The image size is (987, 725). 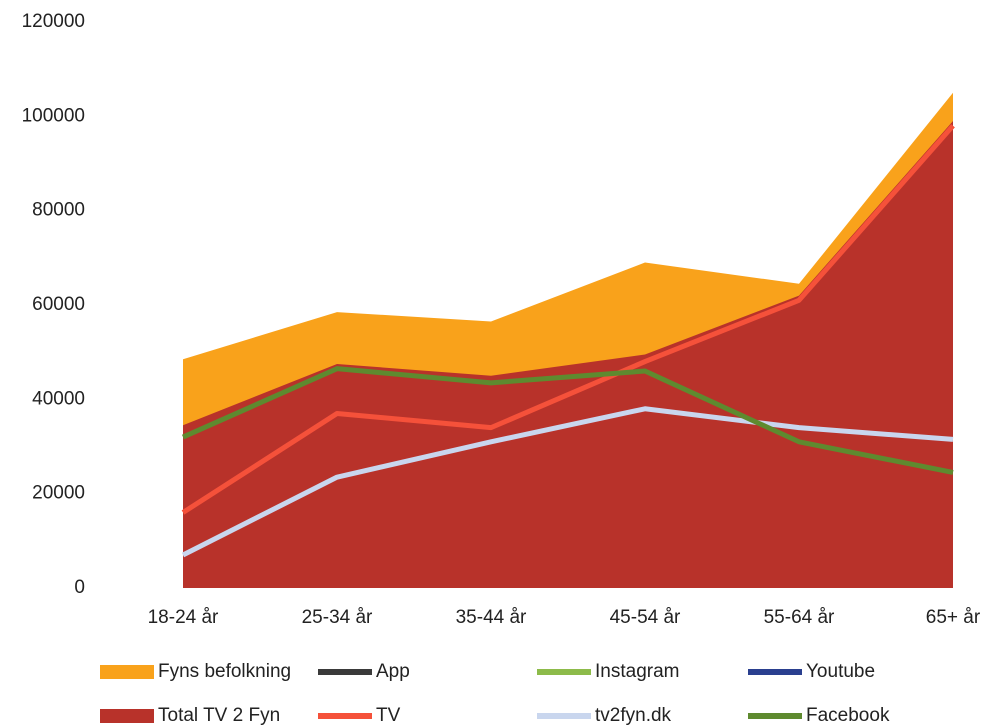 I want to click on legend-label: TV, so click(x=388, y=715).